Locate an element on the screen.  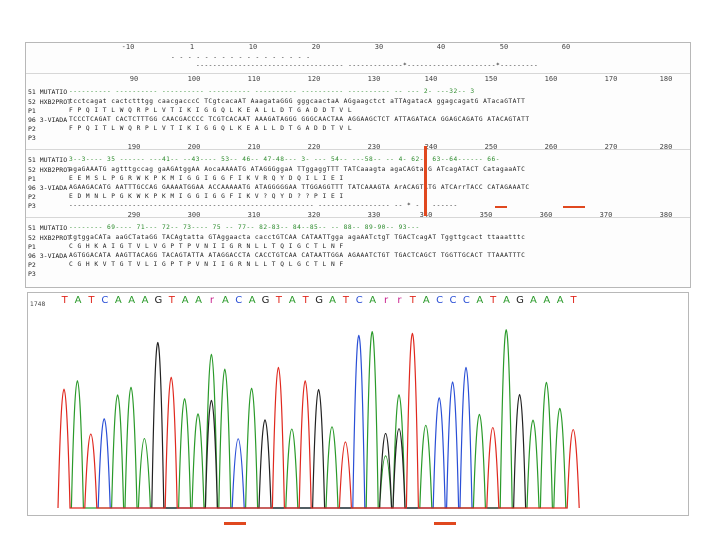
ruler-number: 300 is located at coordinates (194, 215).